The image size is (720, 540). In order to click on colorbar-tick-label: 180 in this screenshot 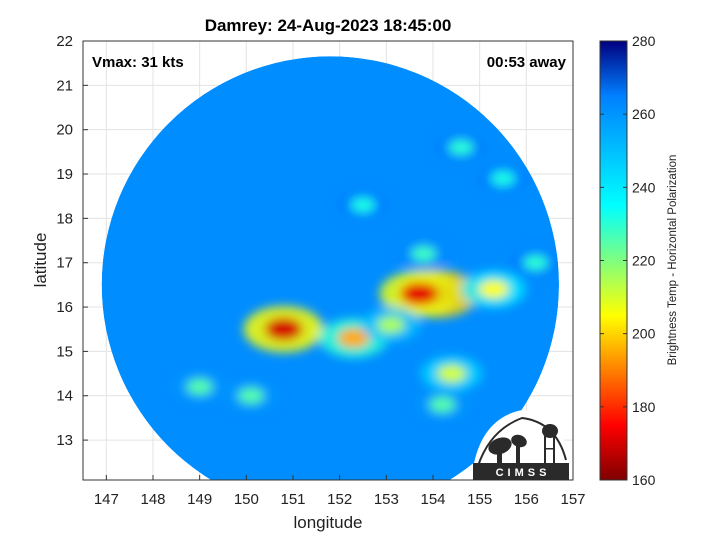, I will do `click(644, 407)`.